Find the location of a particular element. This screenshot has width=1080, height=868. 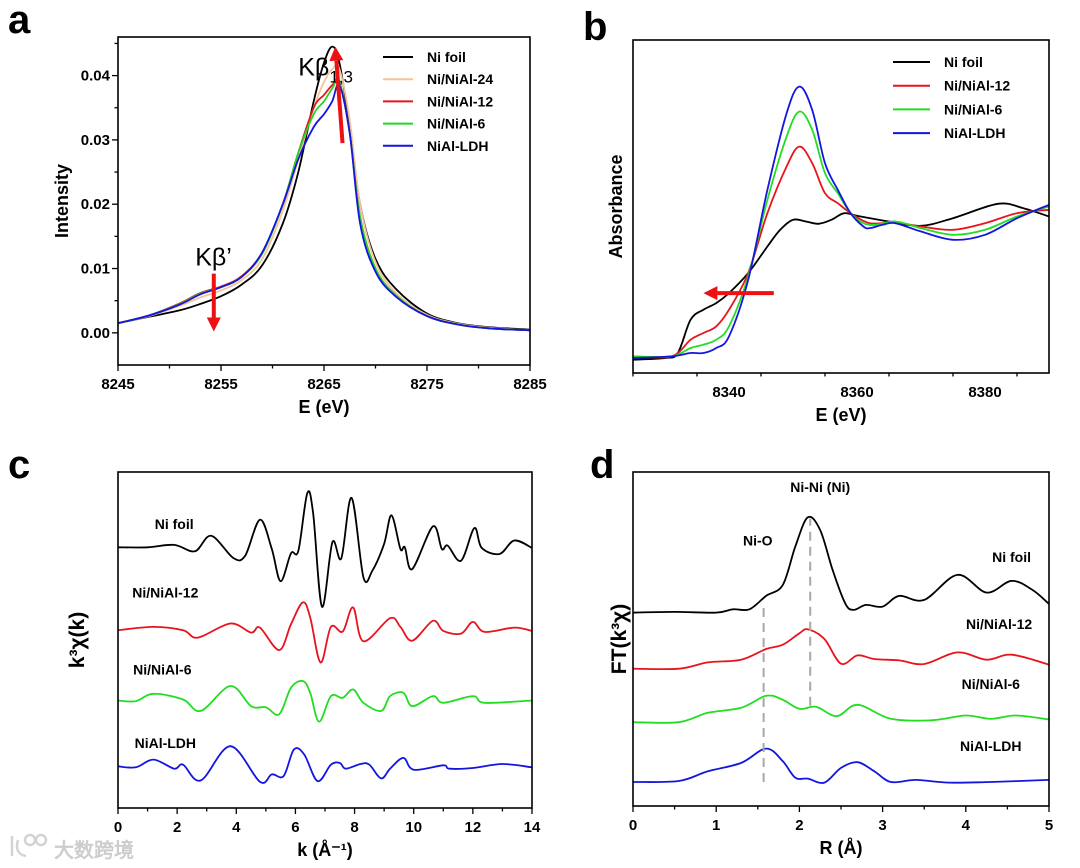

panel-letter: c is located at coordinates (19, 465).